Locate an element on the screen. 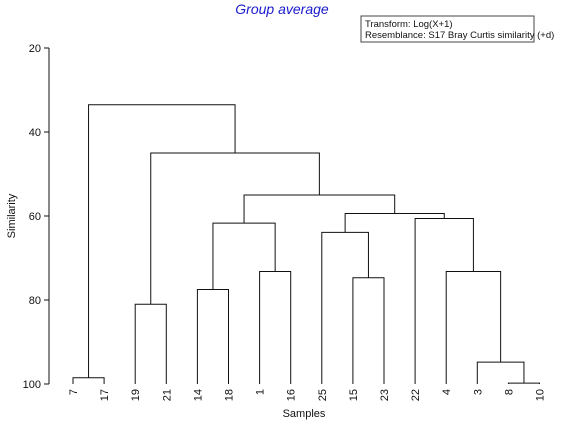 The image size is (567, 426). legend-border is located at coordinates (447, 29).